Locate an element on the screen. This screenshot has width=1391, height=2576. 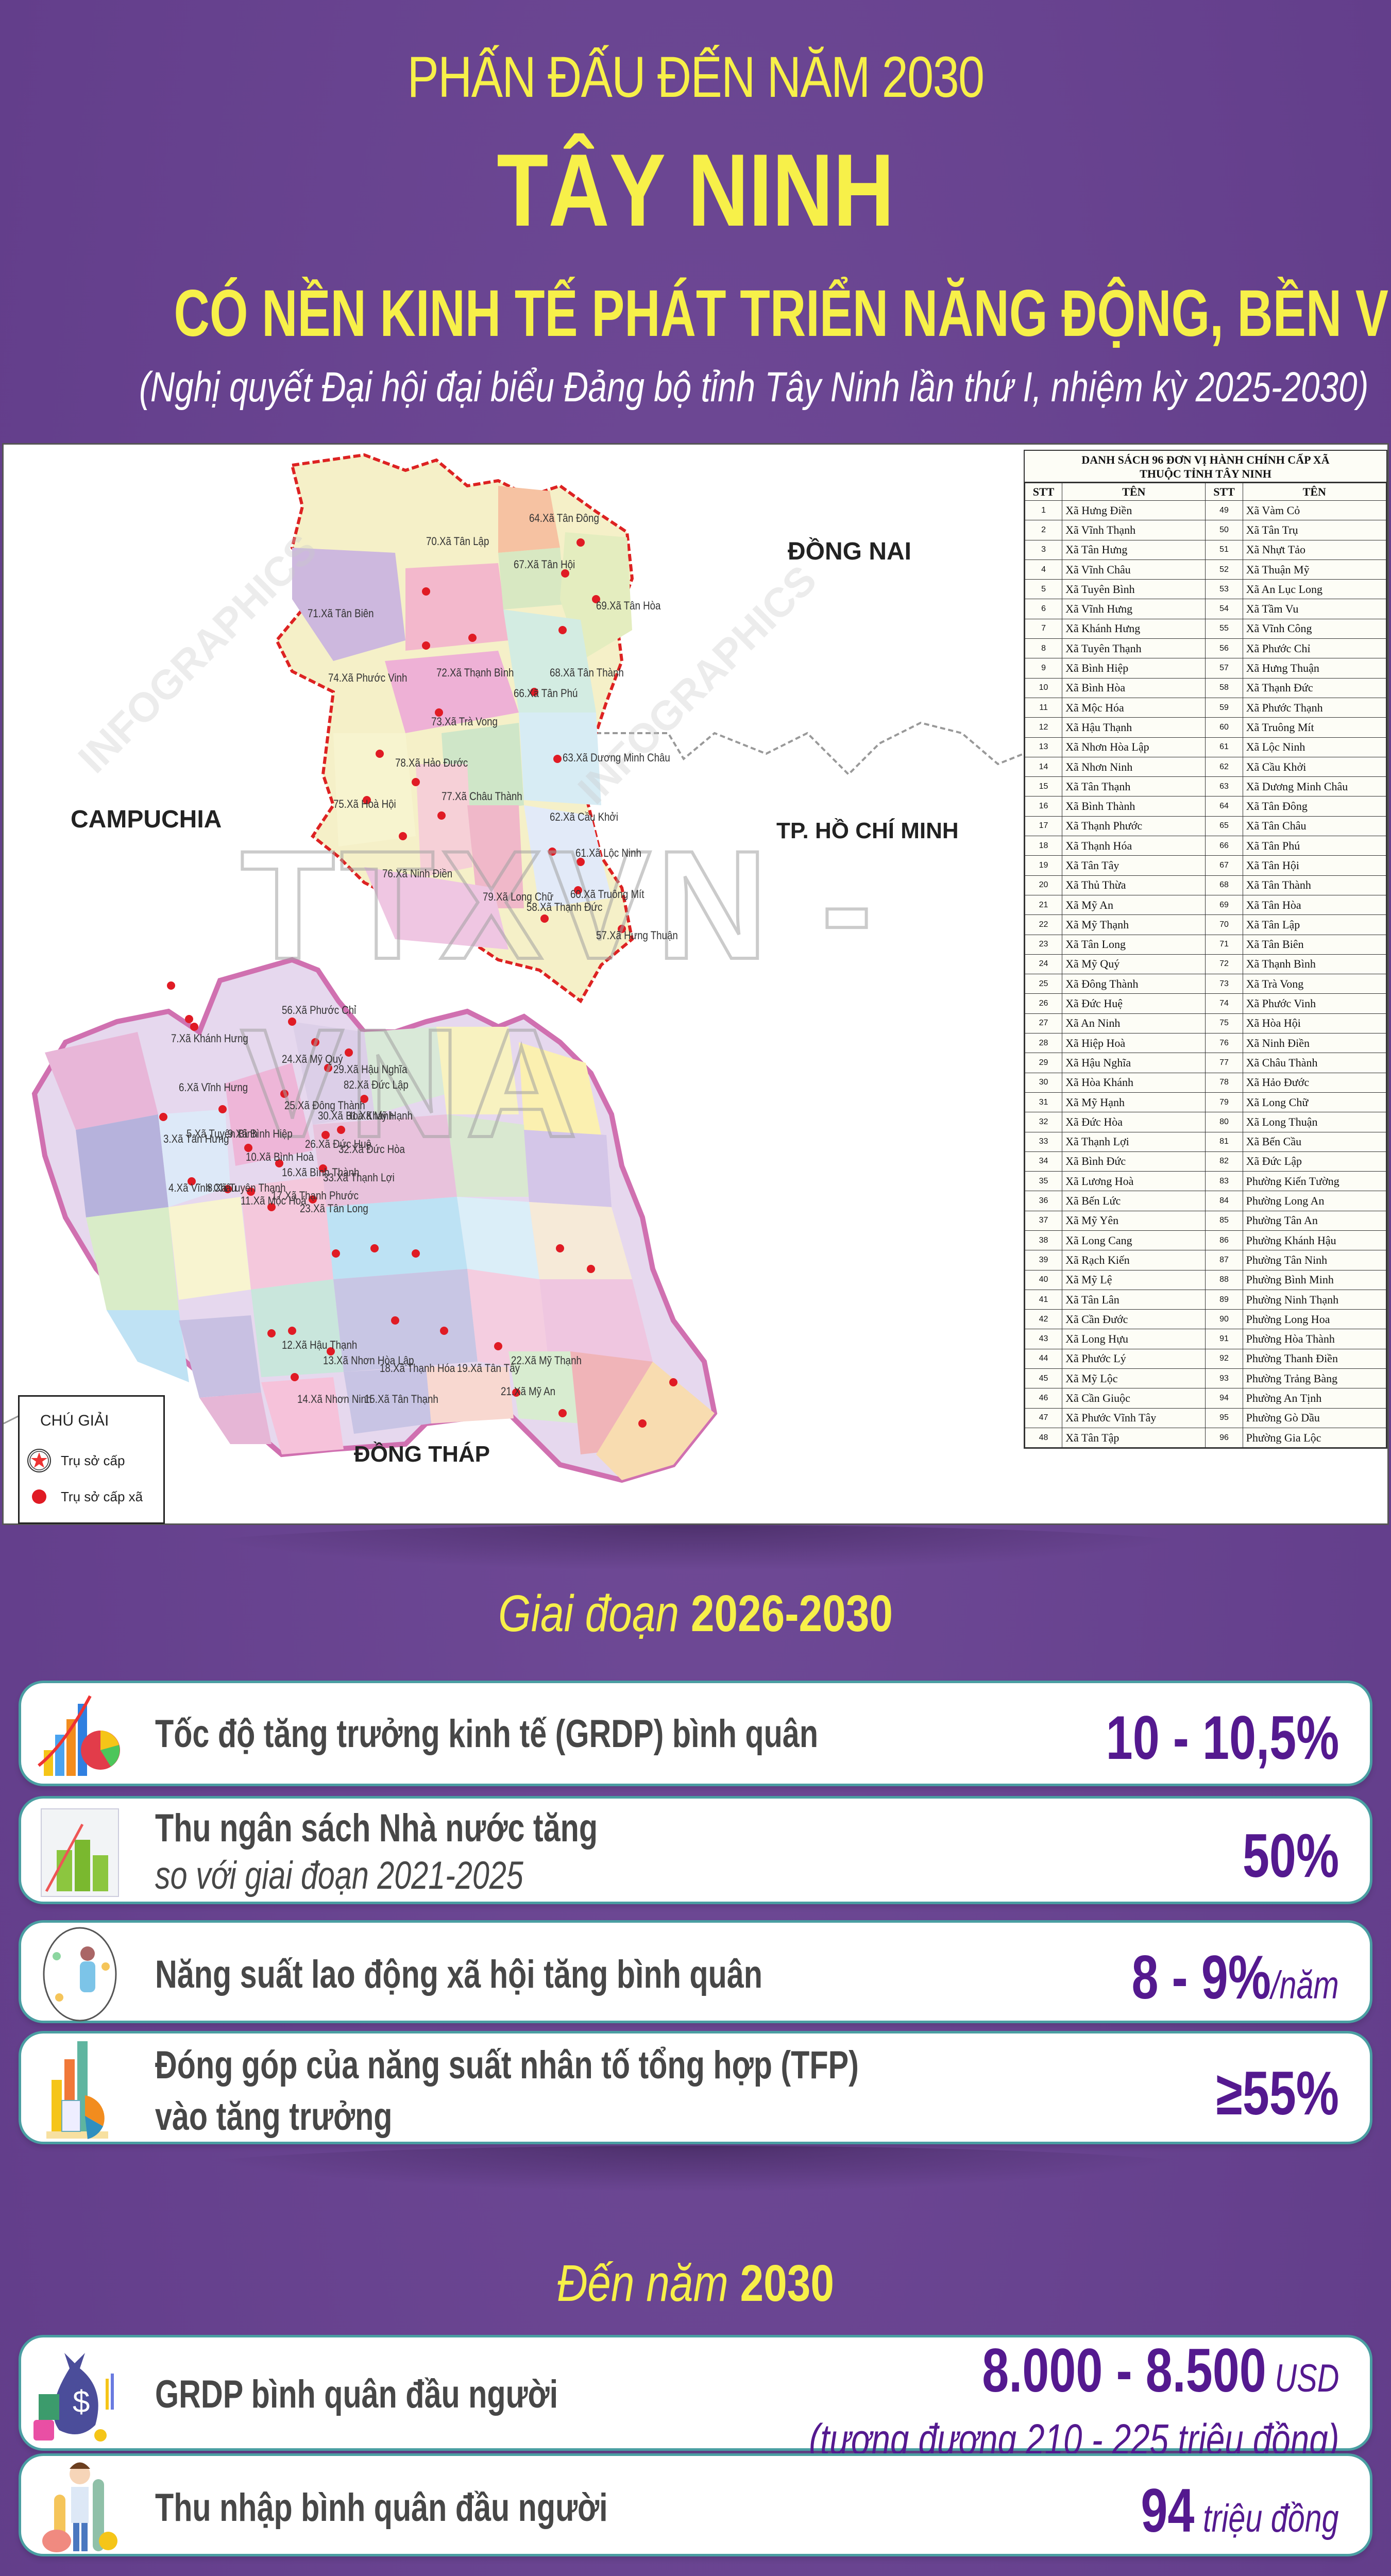
table-row: 35 Xã Lương Hoà 83 Phường Kiến Tường is located at coordinates (1205, 1181).